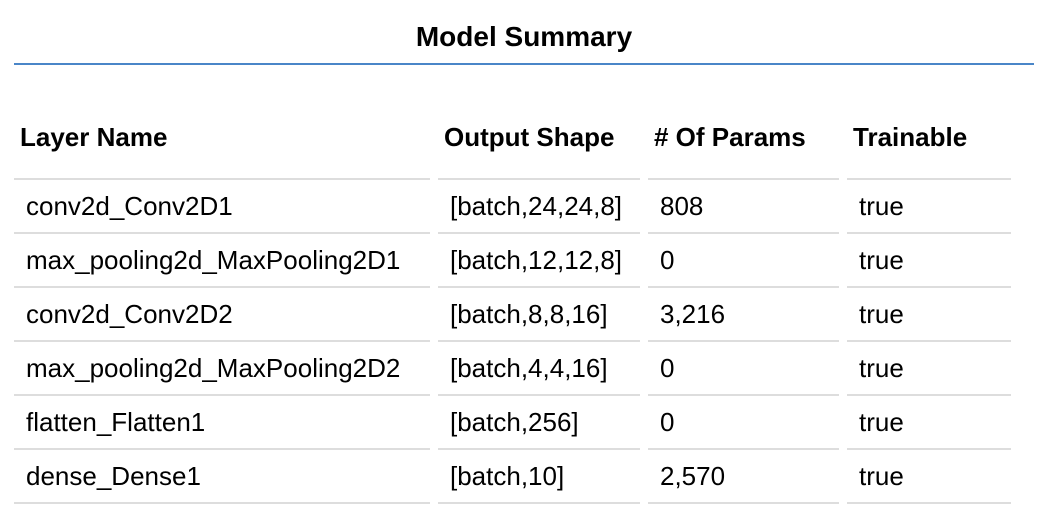 This screenshot has width=1050, height=506. I want to click on layer-name-cell: flatten_Flatten1, so click(222, 423).